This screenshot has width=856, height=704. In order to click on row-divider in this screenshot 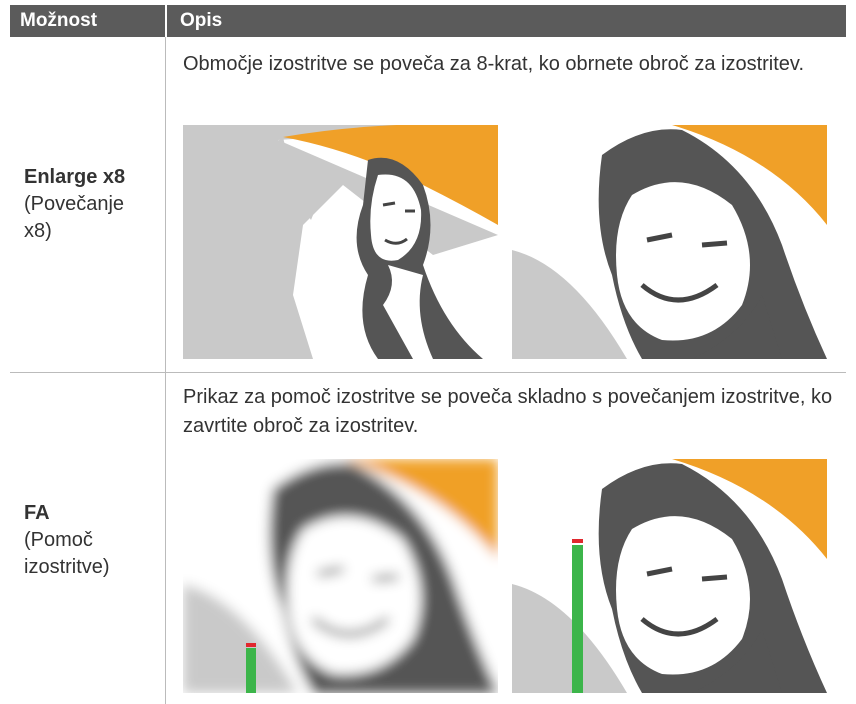, I will do `click(428, 372)`.